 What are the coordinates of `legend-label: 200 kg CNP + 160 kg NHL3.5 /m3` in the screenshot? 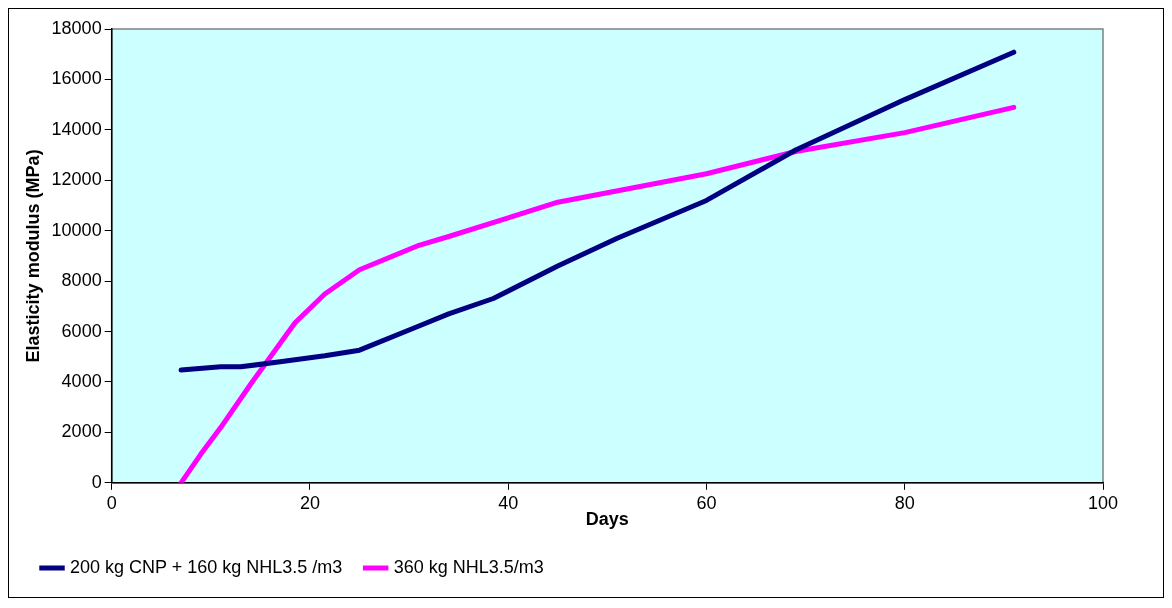 It's located at (206, 566).